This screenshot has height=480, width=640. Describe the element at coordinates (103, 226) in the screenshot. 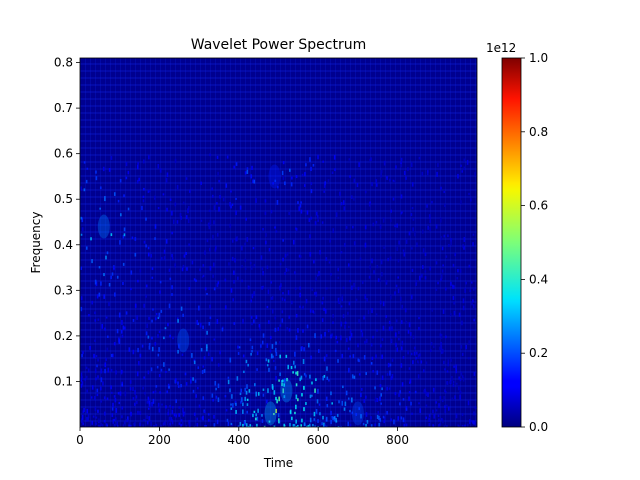

I see `hotspot-mark` at that location.